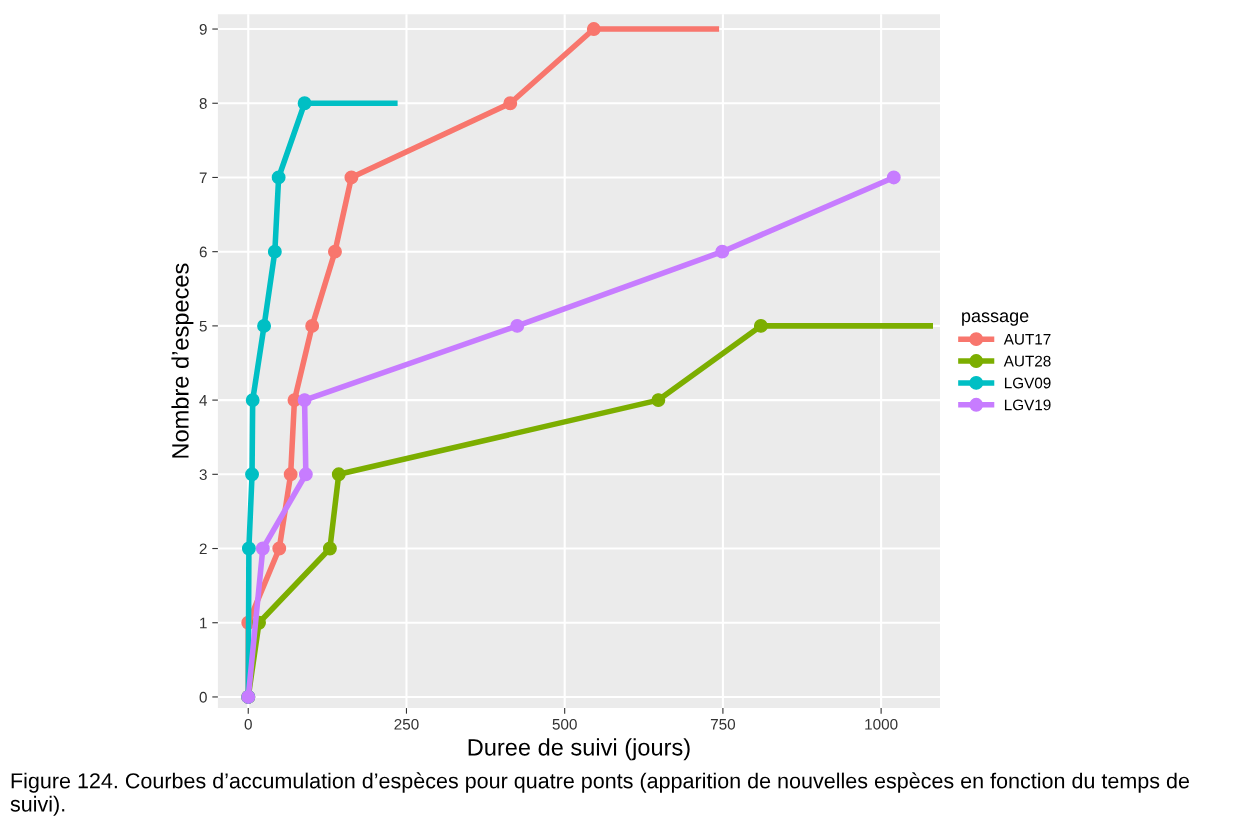  I want to click on y-tick-label: 7, so click(203, 177).